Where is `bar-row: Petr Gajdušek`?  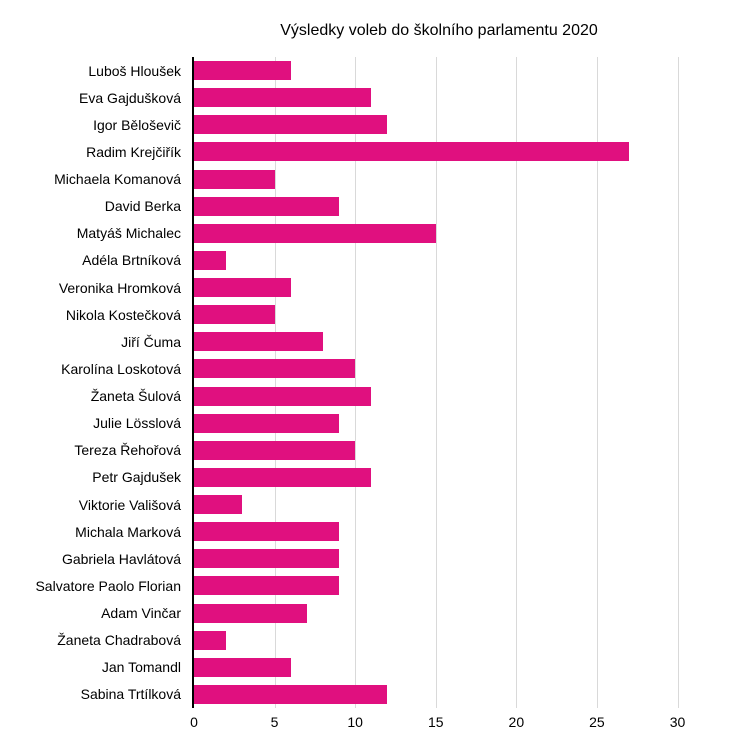 bar-row: Petr Gajdušek is located at coordinates (371, 477).